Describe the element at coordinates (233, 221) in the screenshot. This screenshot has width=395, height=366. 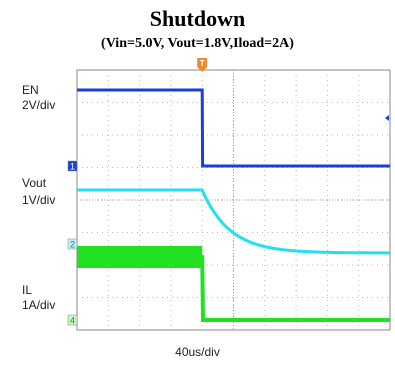
I see `trace-vout` at that location.